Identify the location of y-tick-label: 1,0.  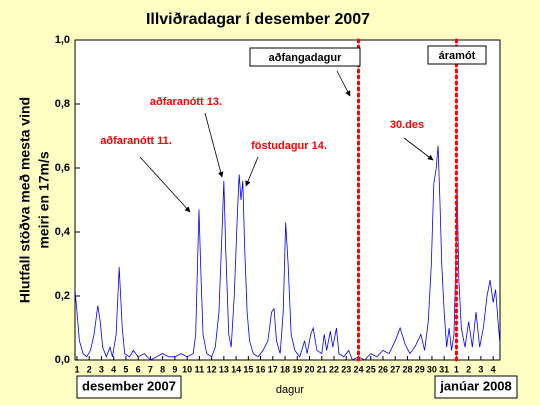
(62, 40).